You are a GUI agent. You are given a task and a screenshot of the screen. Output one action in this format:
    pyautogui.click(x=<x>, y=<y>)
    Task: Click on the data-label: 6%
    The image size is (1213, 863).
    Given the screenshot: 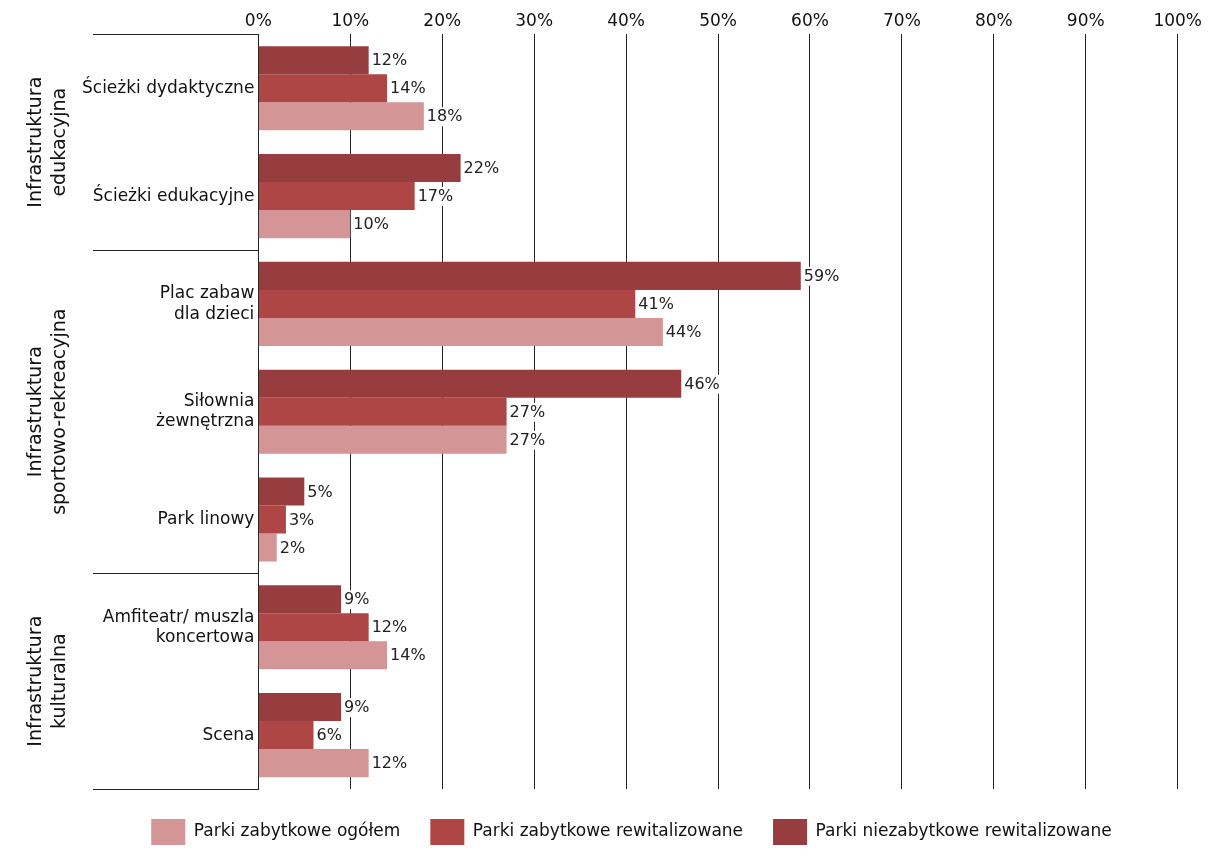 What is the action you would take?
    pyautogui.click(x=329, y=735)
    